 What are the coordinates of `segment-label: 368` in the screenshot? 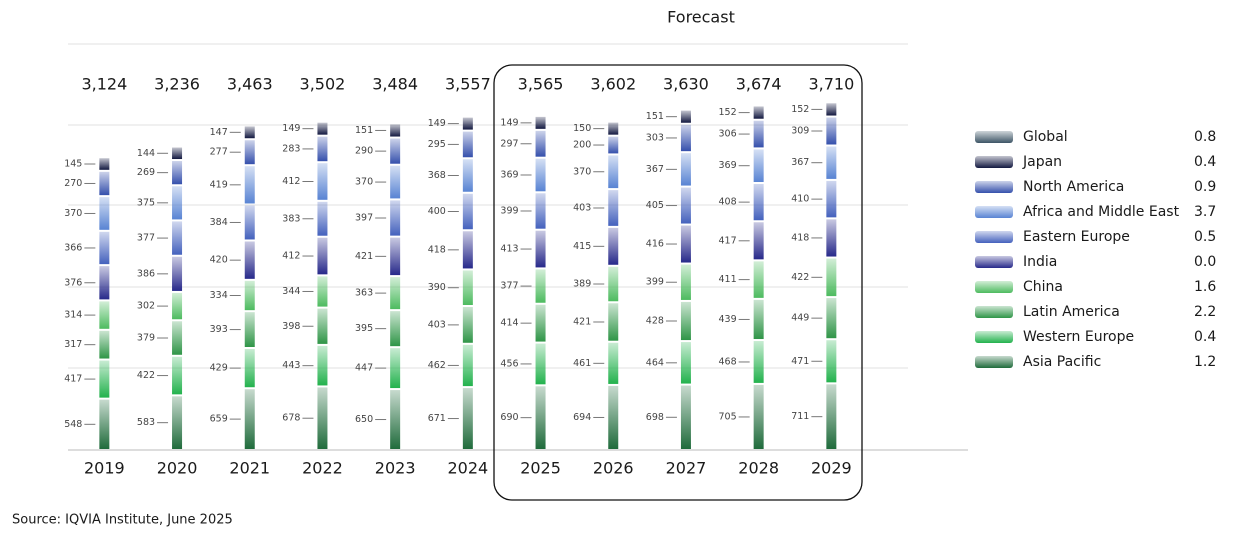 It's located at (437, 175).